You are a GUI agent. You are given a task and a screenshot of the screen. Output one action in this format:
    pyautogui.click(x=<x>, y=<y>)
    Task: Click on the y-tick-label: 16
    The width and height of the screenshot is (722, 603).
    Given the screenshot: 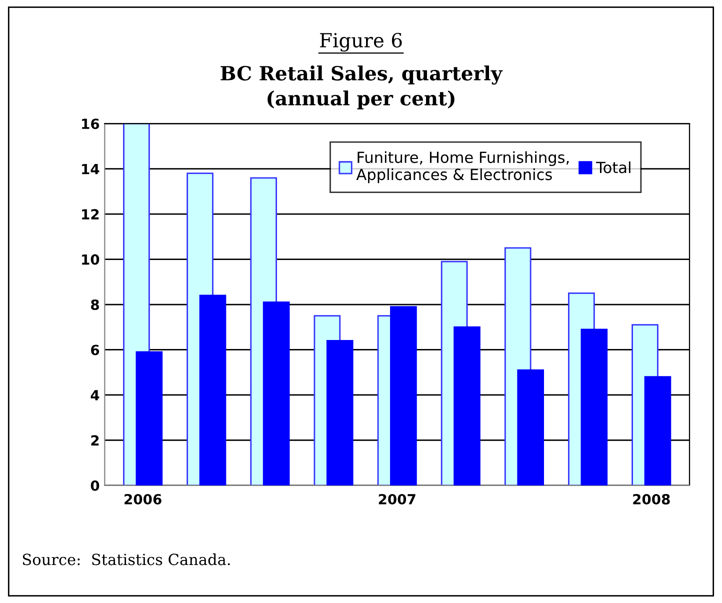 What is the action you would take?
    pyautogui.click(x=91, y=124)
    